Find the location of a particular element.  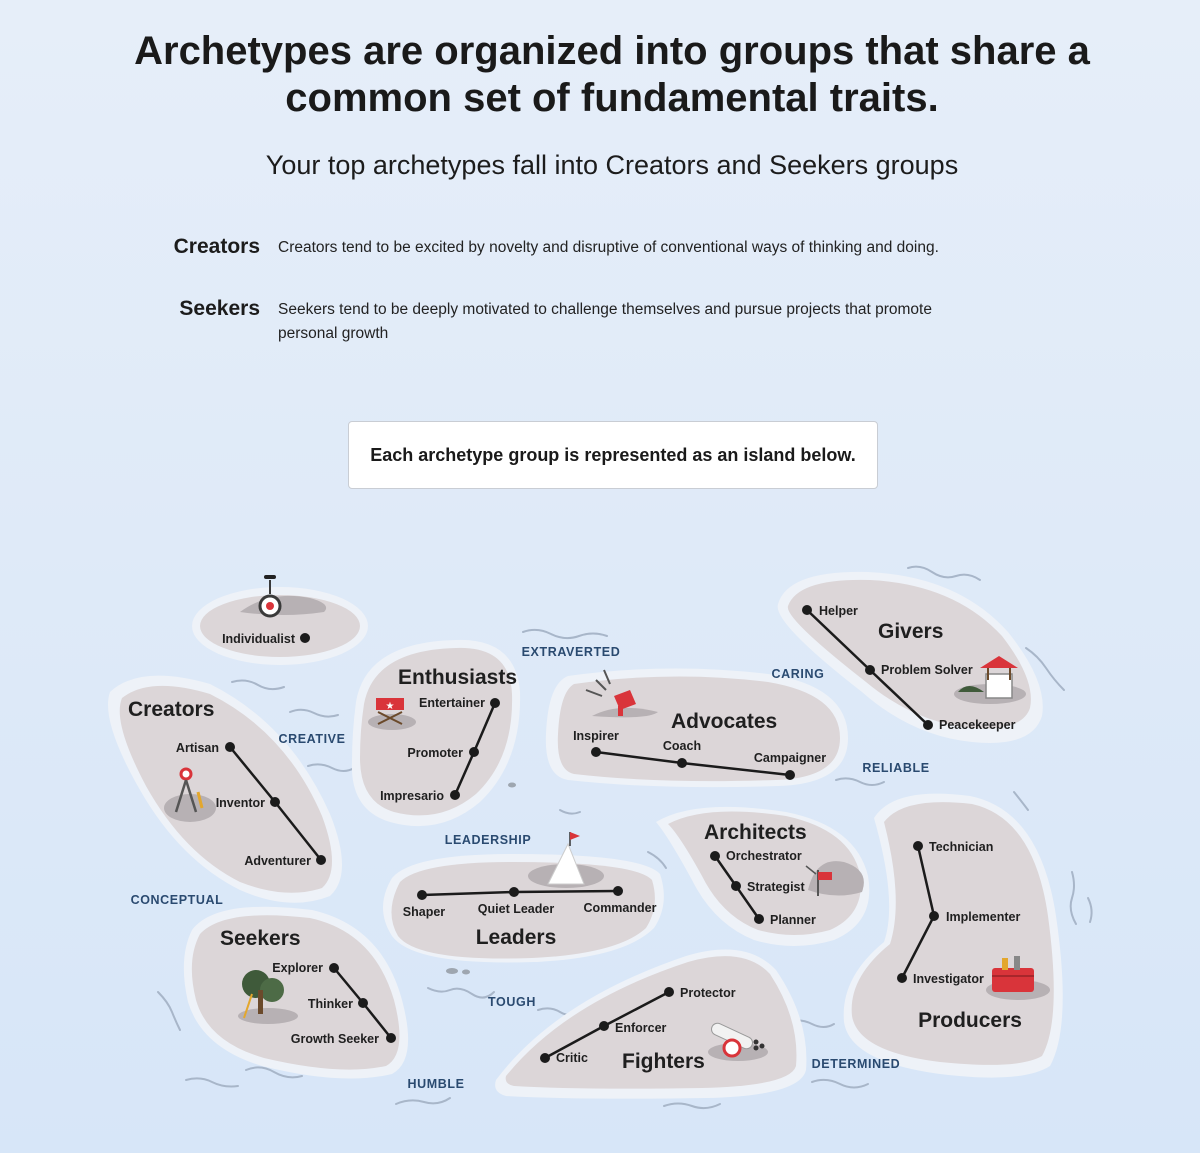

island-title: Fighters is located at coordinates (663, 1061).